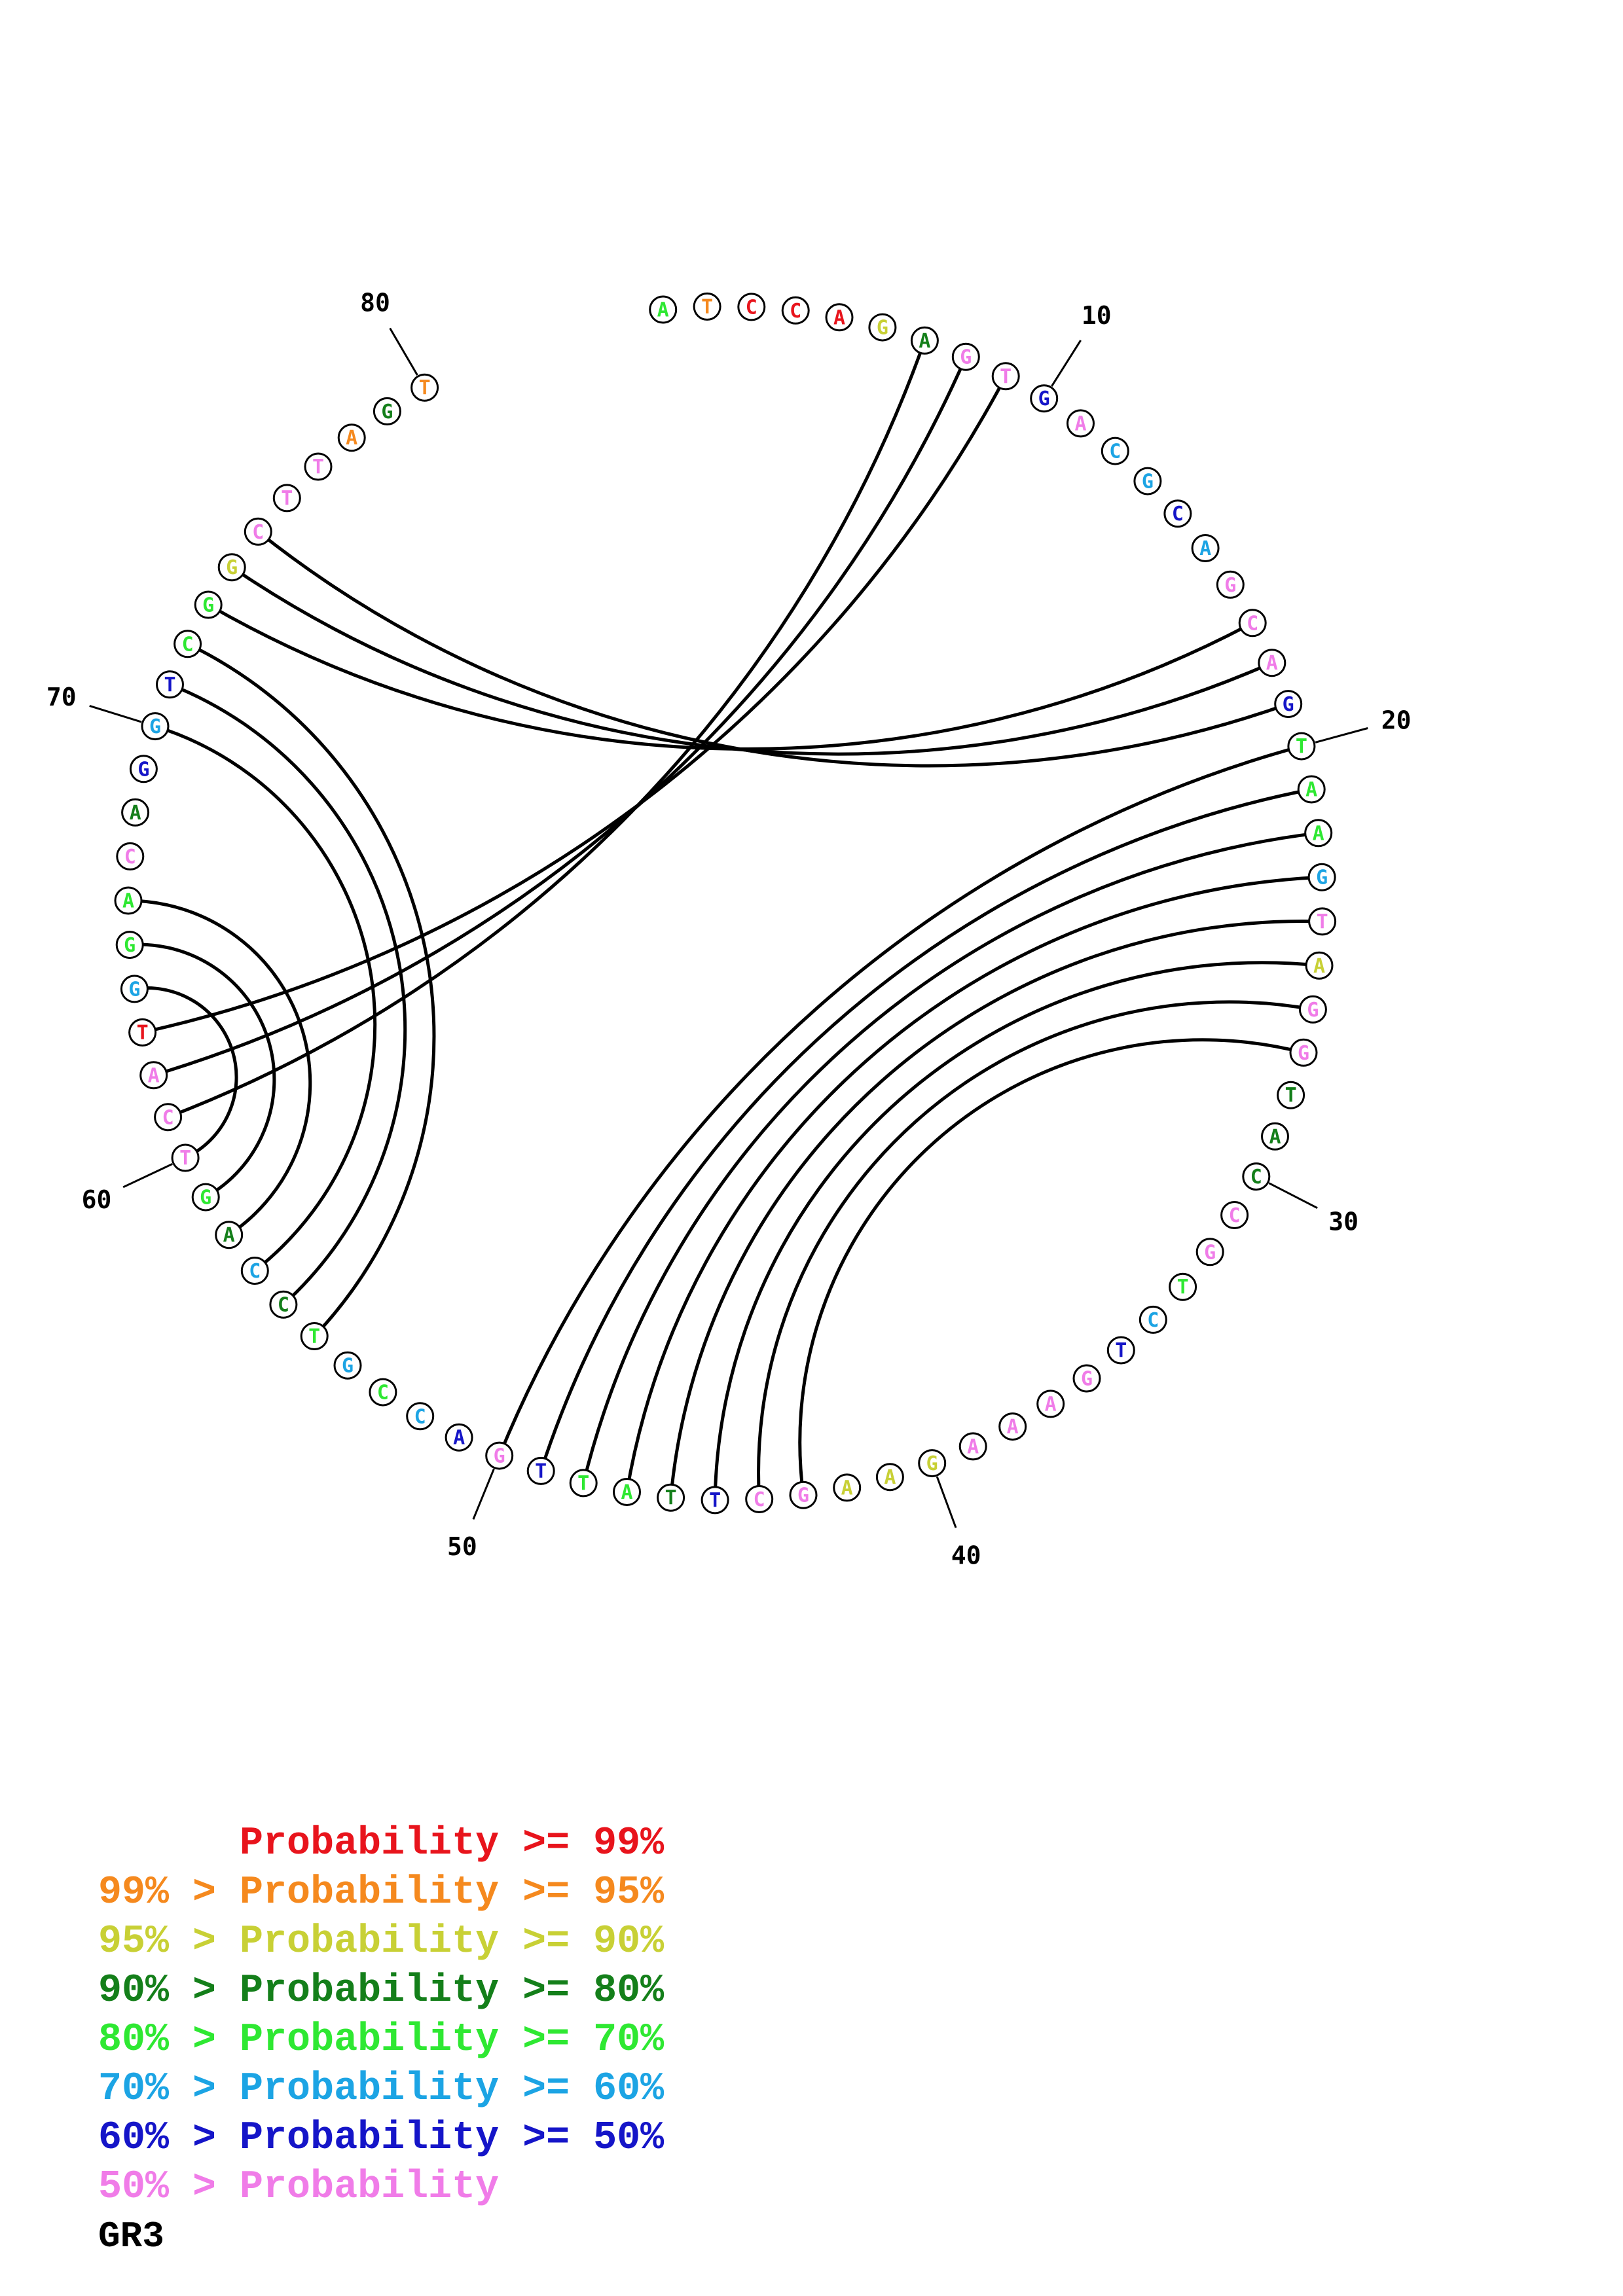  Describe the element at coordinates (381, 2138) in the screenshot. I see `legend-row-6: 60% > Probability >= 50%` at that location.